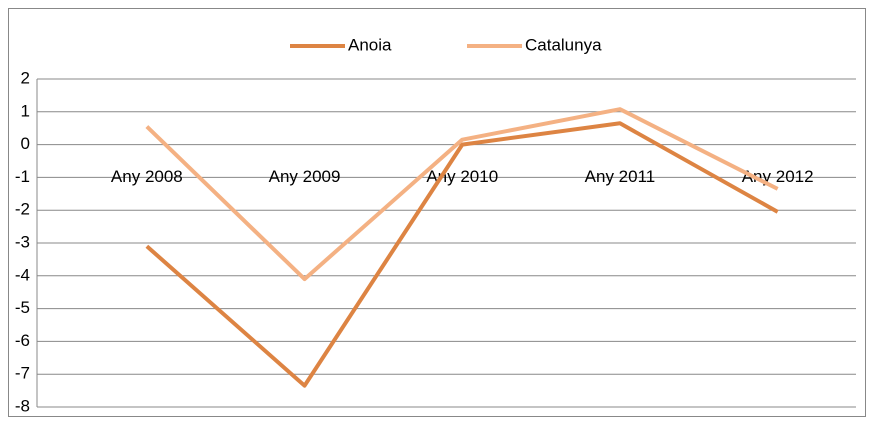 This screenshot has width=869, height=421. I want to click on y-tick-label: 2, so click(25, 77).